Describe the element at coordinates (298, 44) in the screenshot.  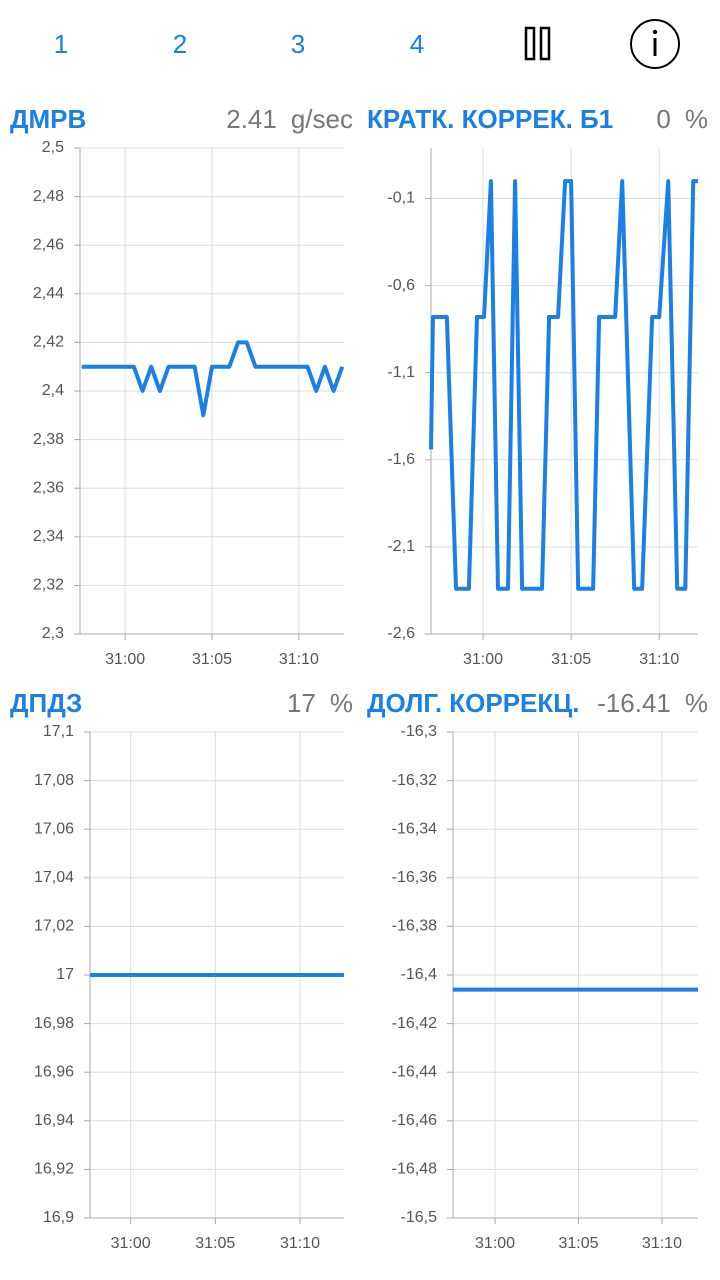
I see `tab: 3` at that location.